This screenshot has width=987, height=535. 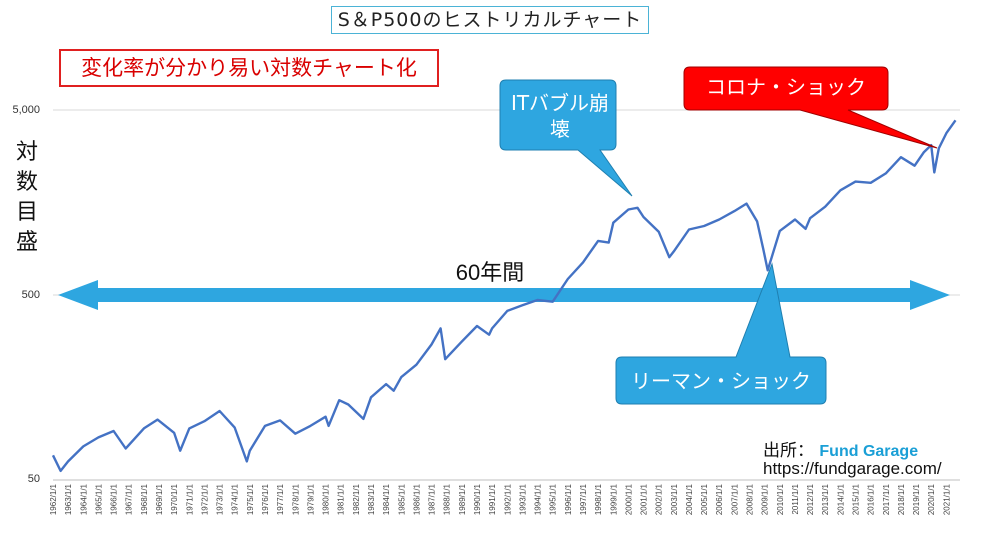 I want to click on x-tick-label: 2002/1/1, so click(x=659, y=499).